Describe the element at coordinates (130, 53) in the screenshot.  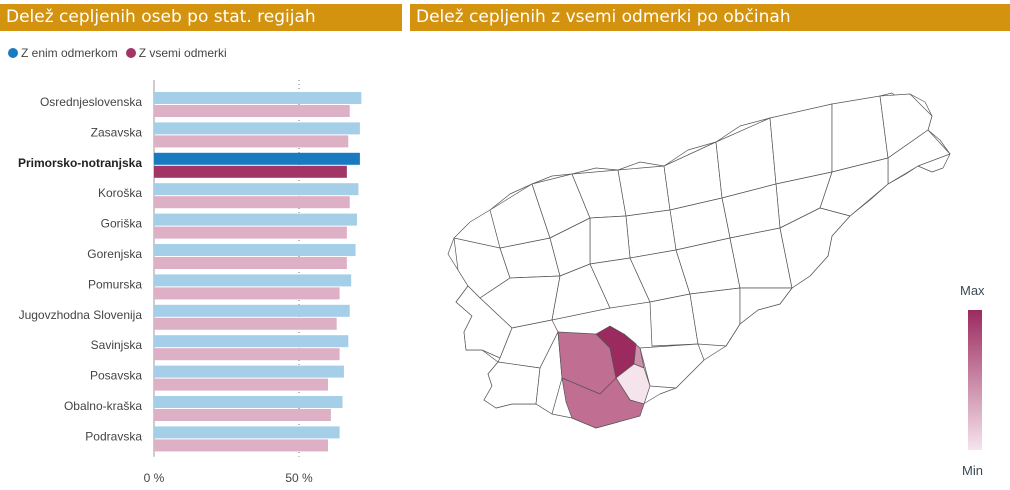
I see `legend-dot-all-doses` at that location.